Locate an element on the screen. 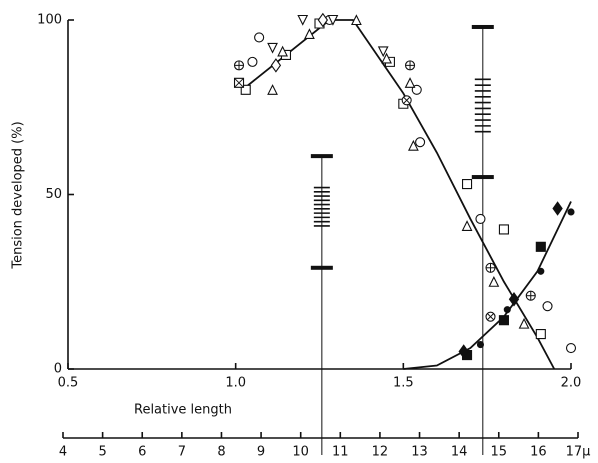  x2-tick-label: 14 is located at coordinates (459, 452).